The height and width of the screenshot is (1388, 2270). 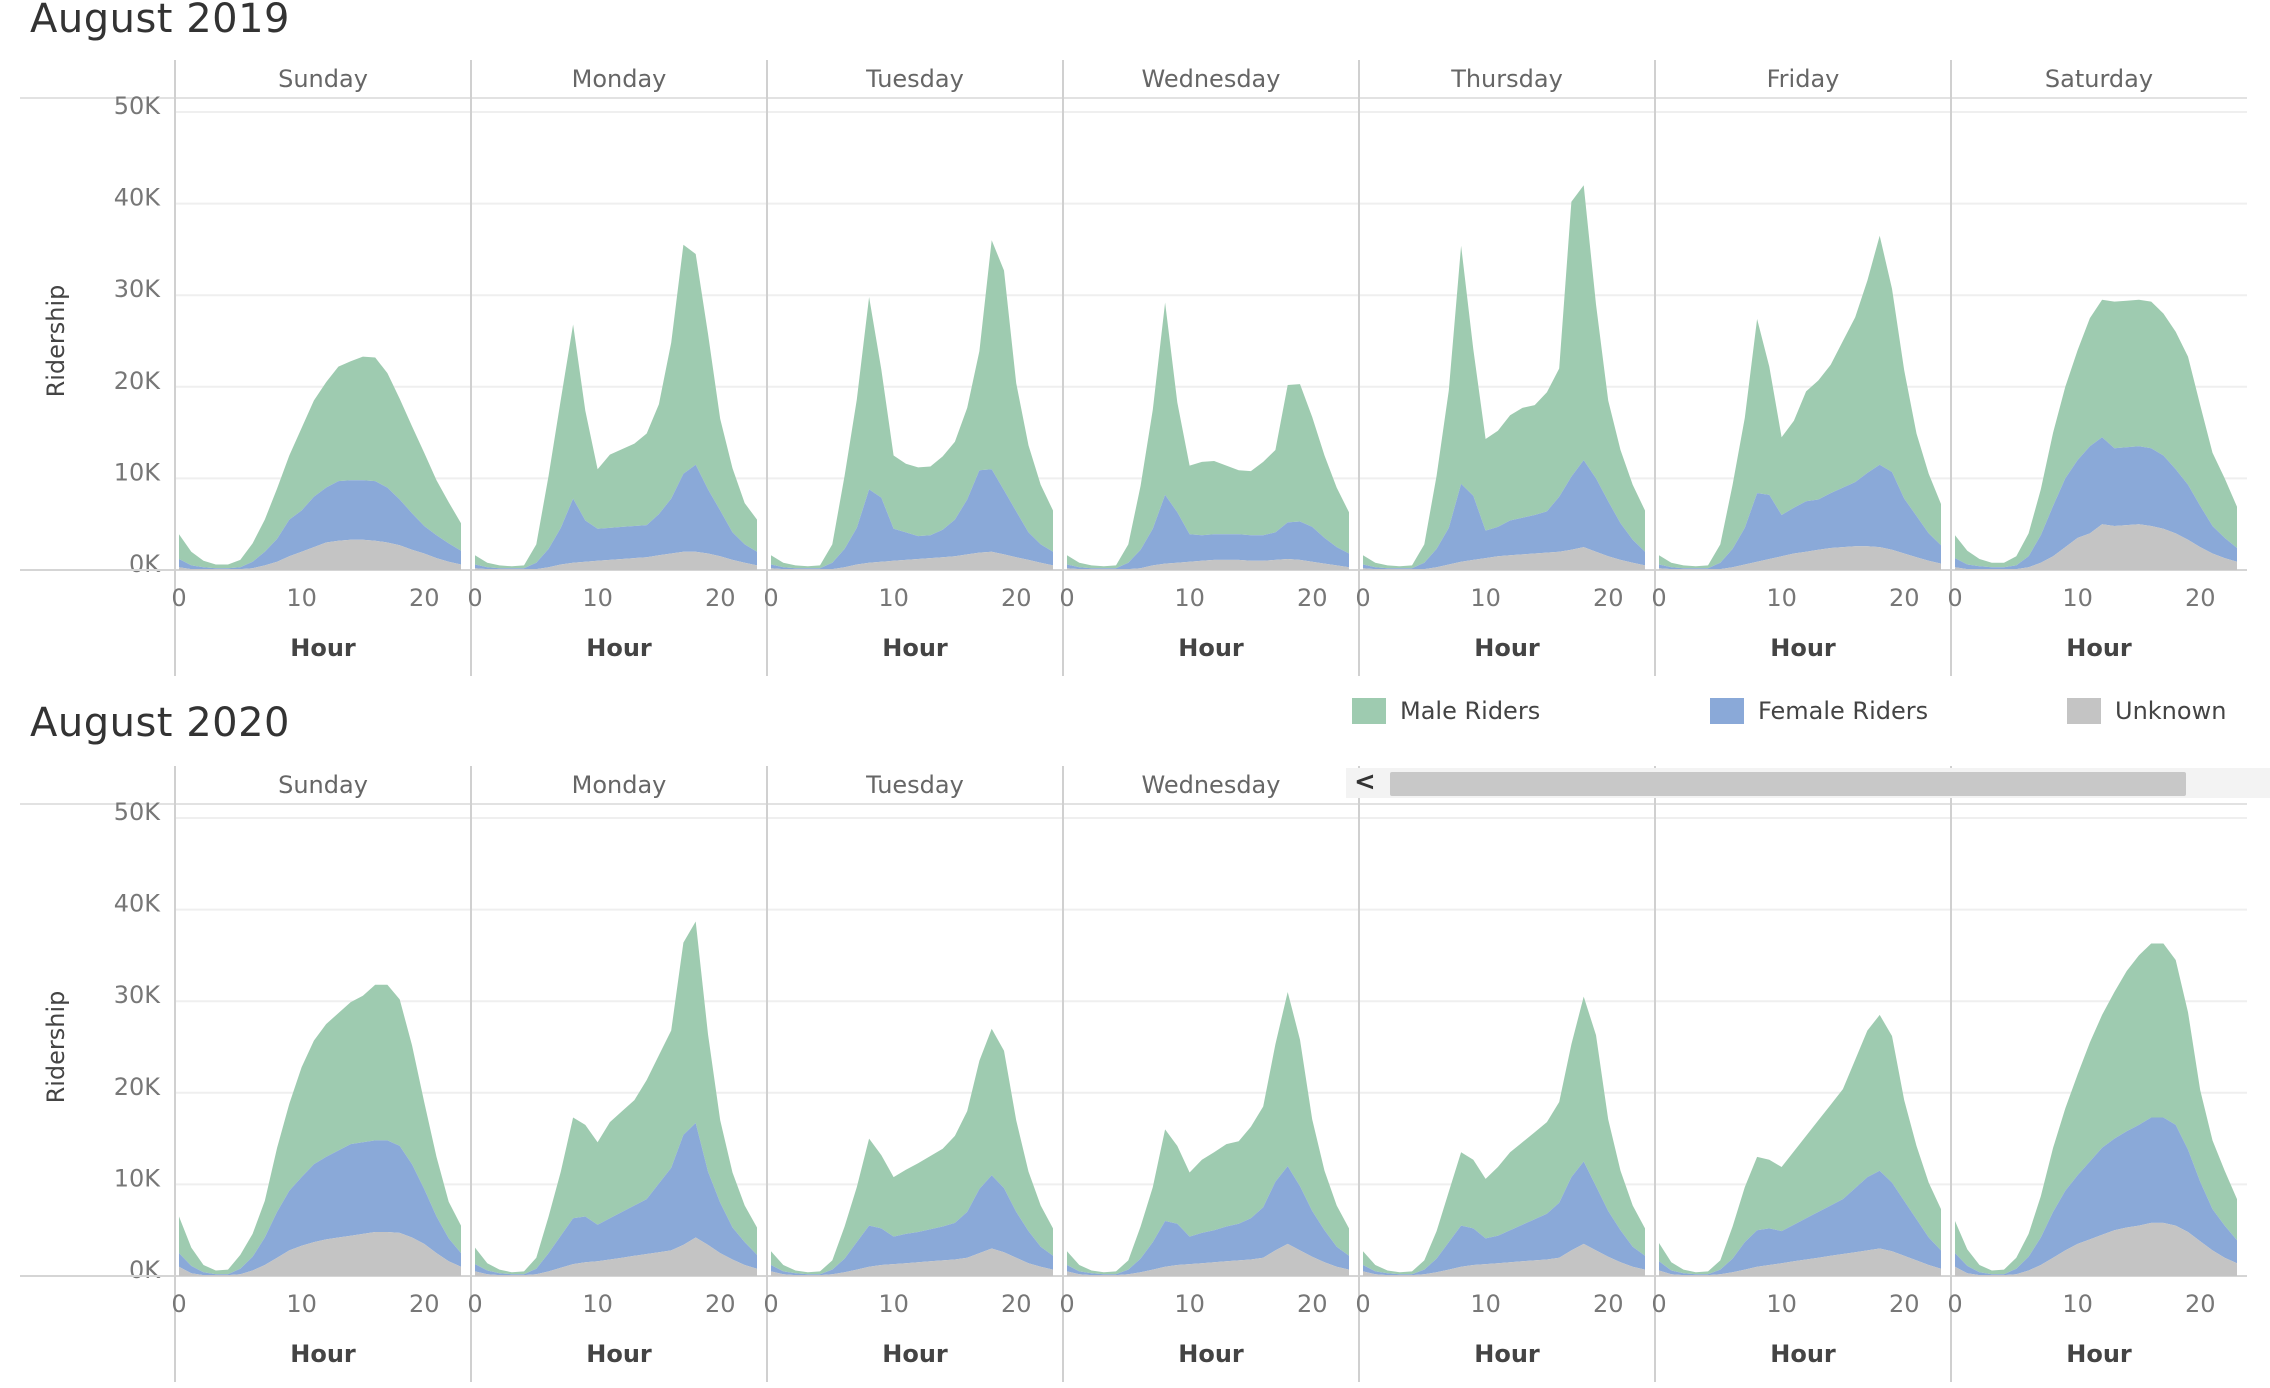 I want to click on legend-item-unknown: Unknown, so click(x=2146, y=711).